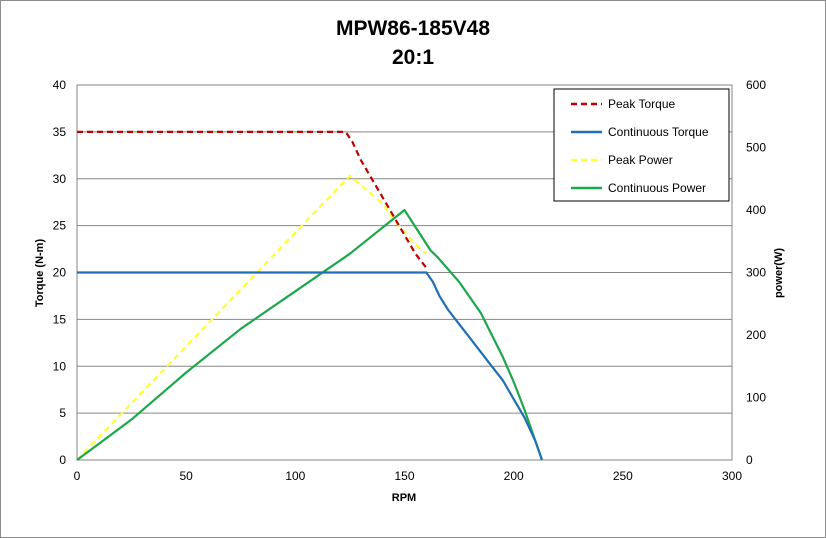 This screenshot has height=538, width=826. What do you see at coordinates (657, 188) in the screenshot?
I see `legend-label: Continuous Power` at bounding box center [657, 188].